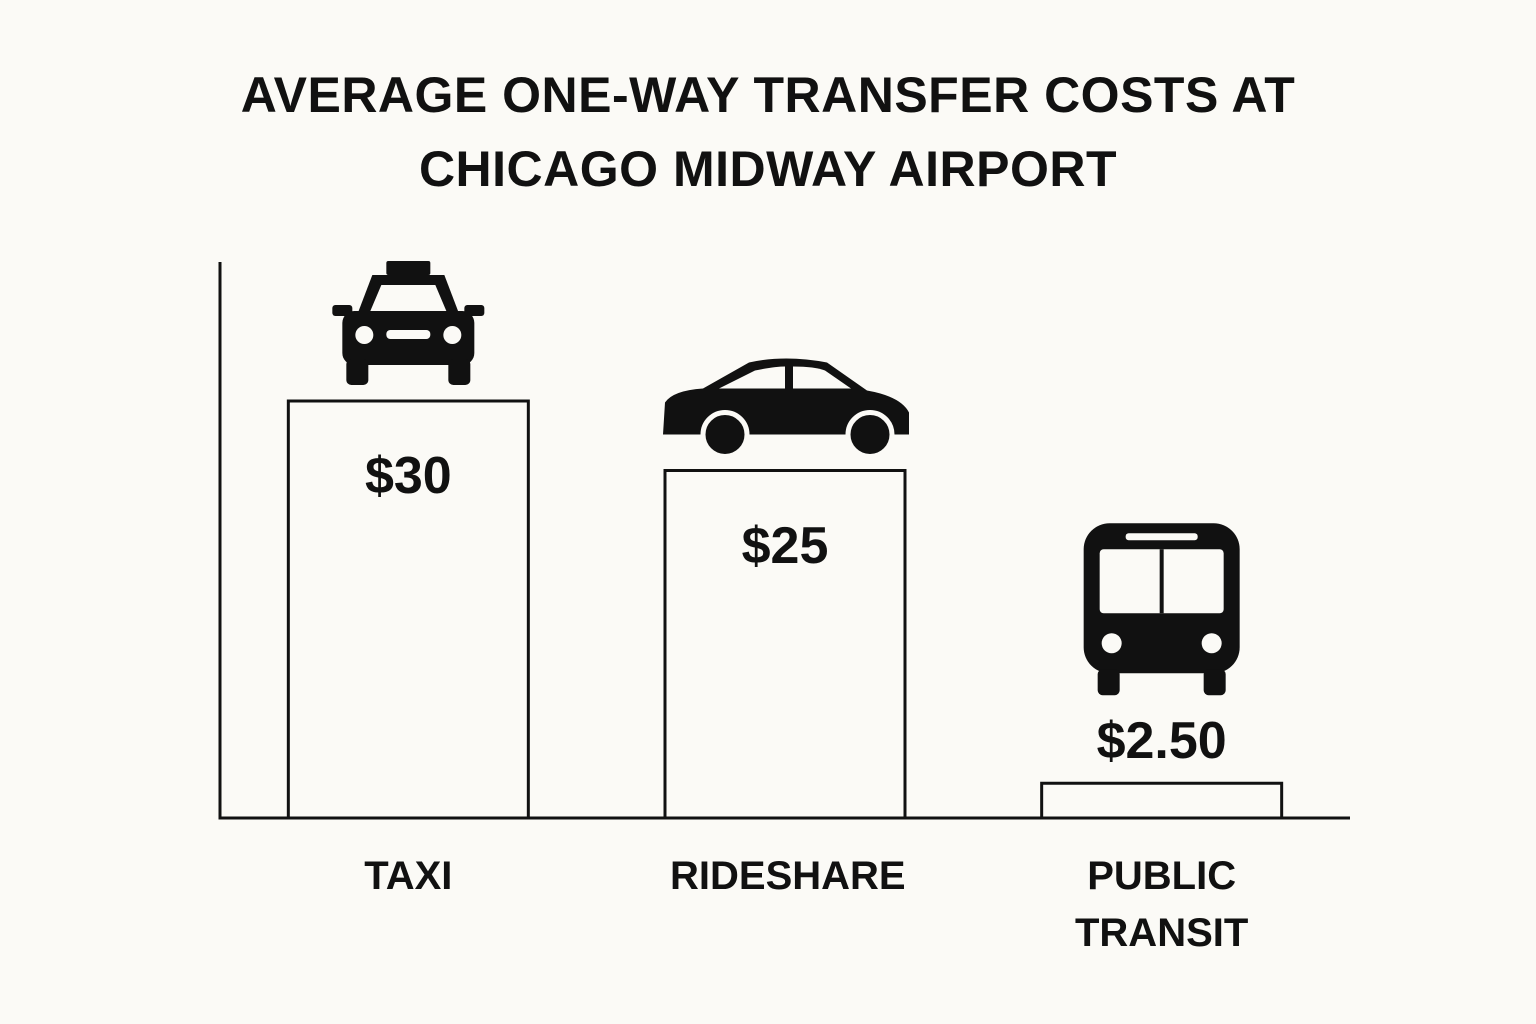  I want to click on x-tick-label: RIDESHARE, so click(788, 876).